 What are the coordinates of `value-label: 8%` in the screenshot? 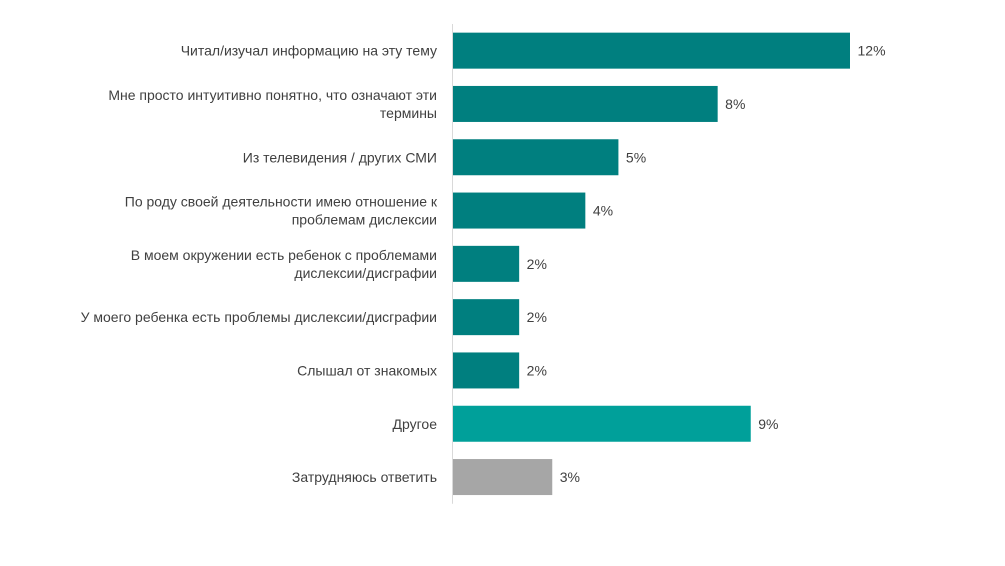 It's located at (735, 104).